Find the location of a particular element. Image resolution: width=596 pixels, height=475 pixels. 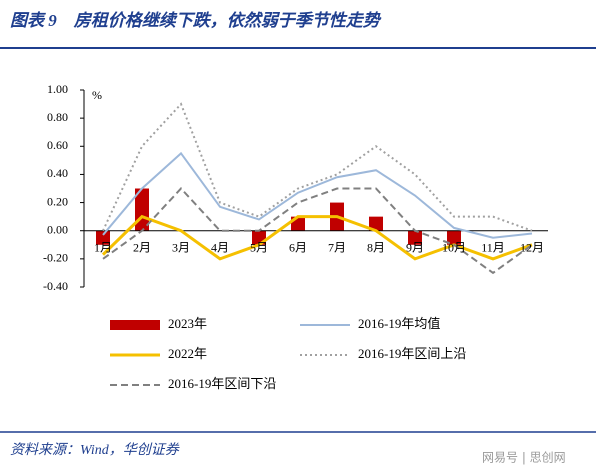

legend-label: 2016-19年区间下沿 is located at coordinates (222, 383).